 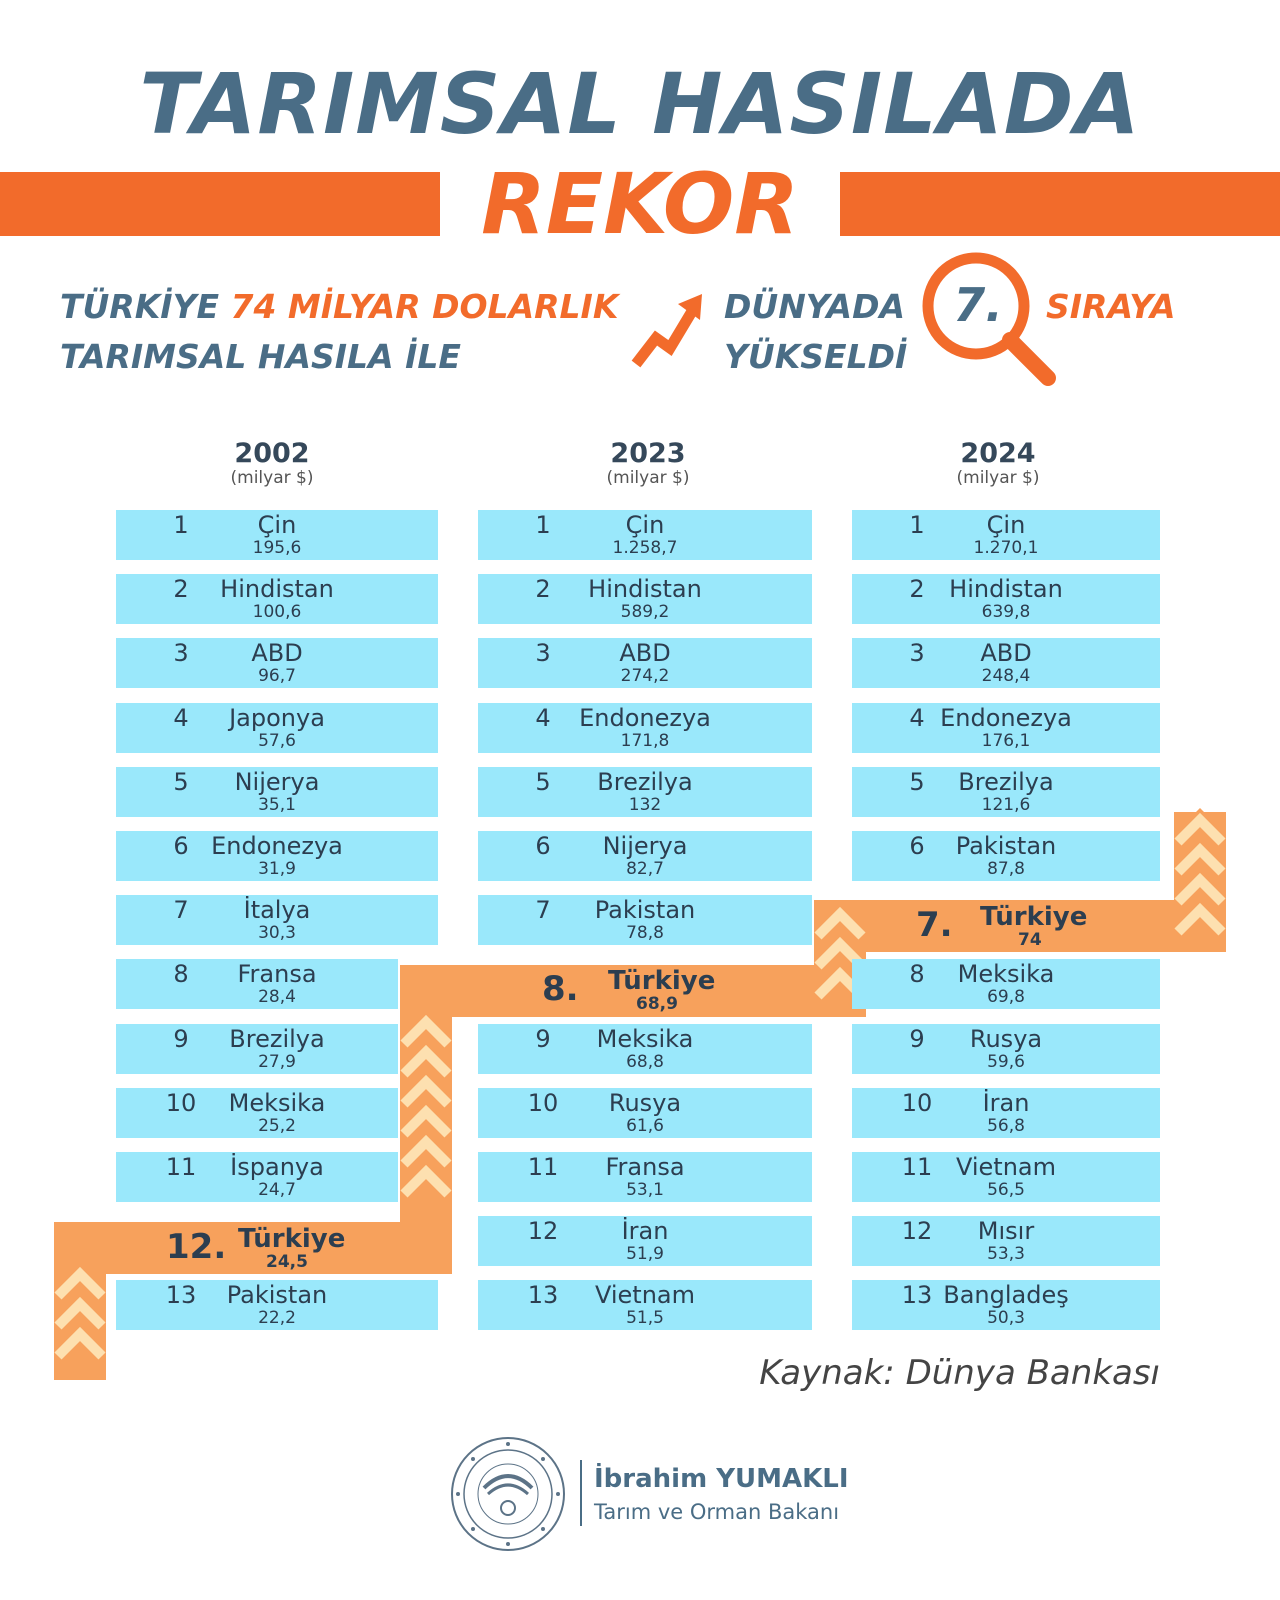 I want to click on row-country: Endonezya, so click(x=277, y=846).